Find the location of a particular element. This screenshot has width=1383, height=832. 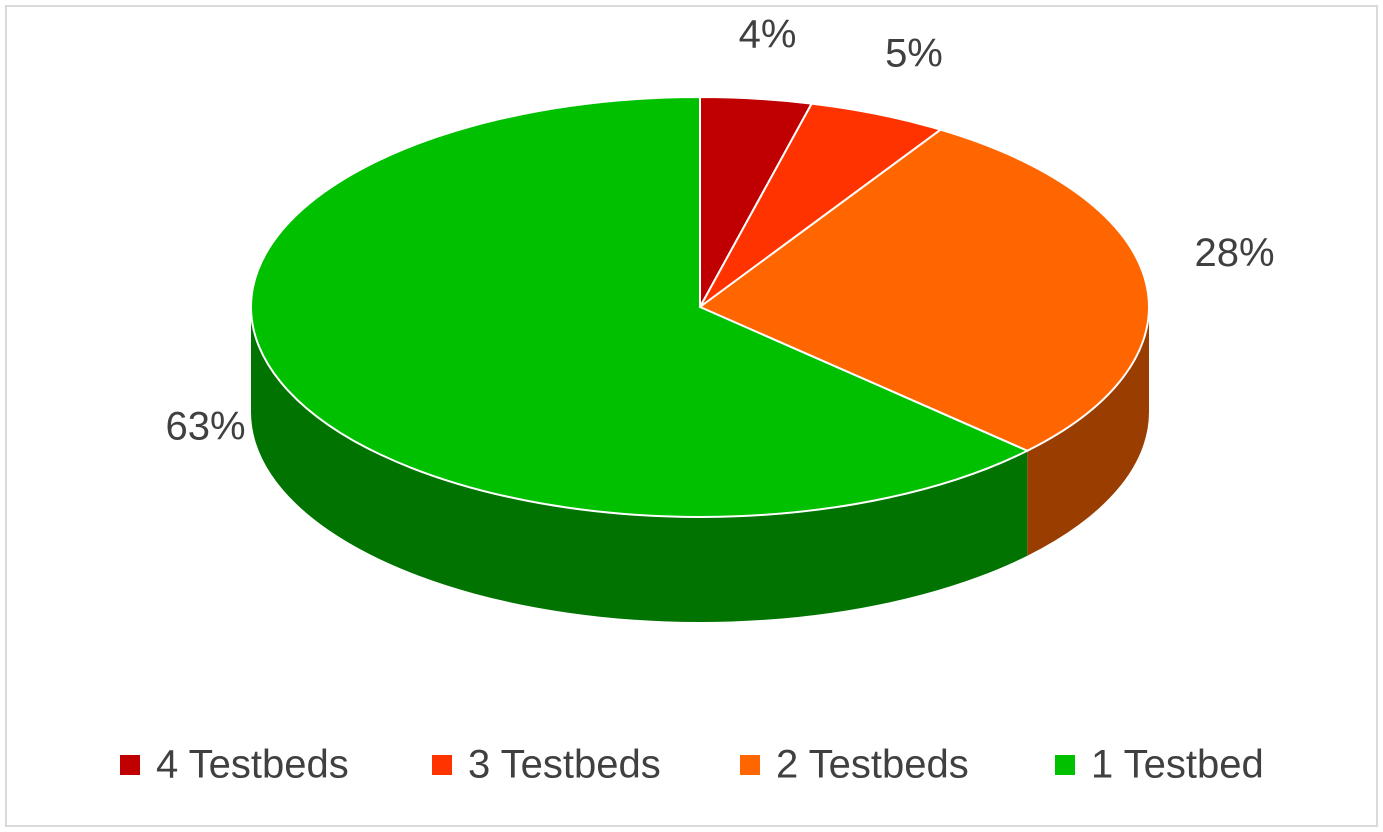

legend-label: 4 Testbeds is located at coordinates (252, 765).